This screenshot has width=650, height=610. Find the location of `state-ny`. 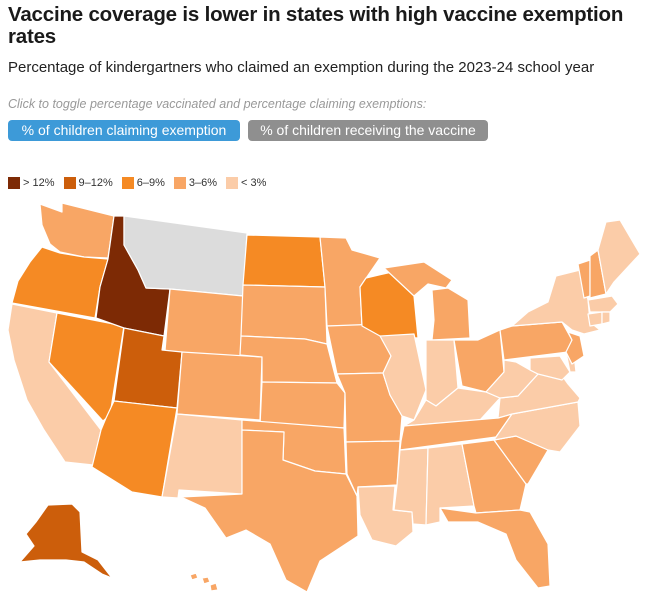

state-ny is located at coordinates (556, 302).